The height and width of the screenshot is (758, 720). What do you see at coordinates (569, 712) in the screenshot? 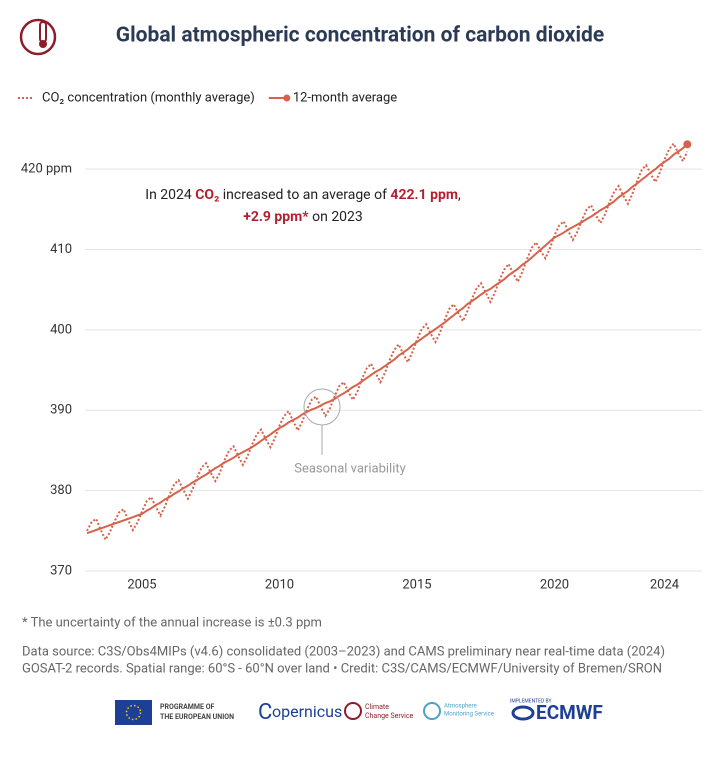
I see `logo-text: ECMWF` at bounding box center [569, 712].